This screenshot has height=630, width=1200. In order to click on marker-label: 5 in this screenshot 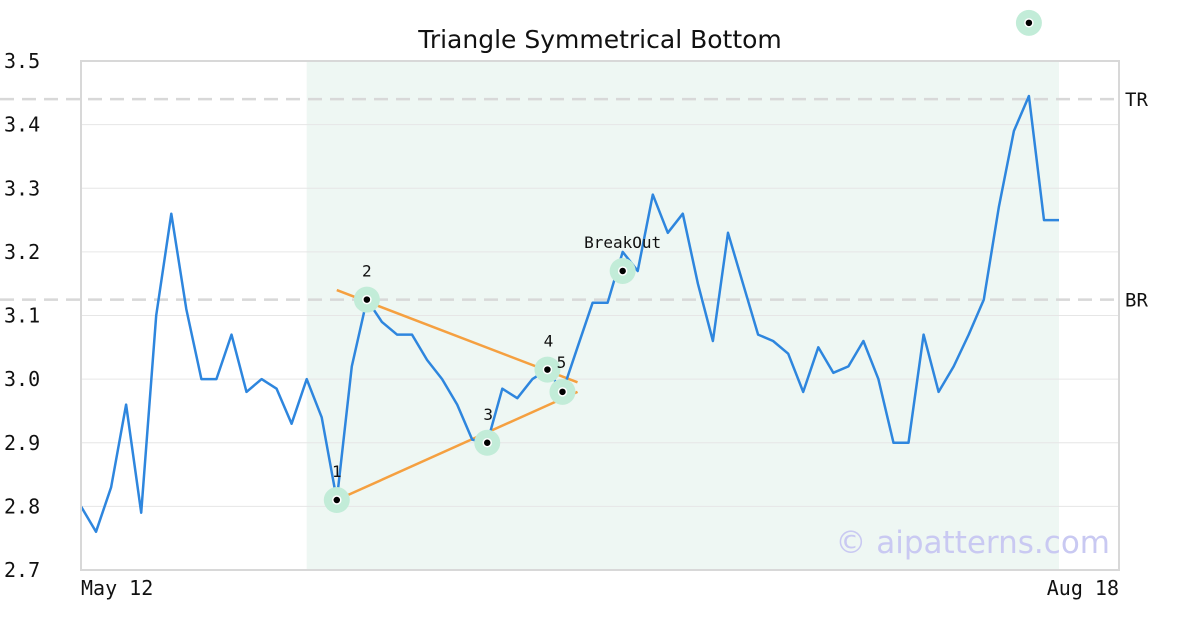, I will do `click(562, 362)`.